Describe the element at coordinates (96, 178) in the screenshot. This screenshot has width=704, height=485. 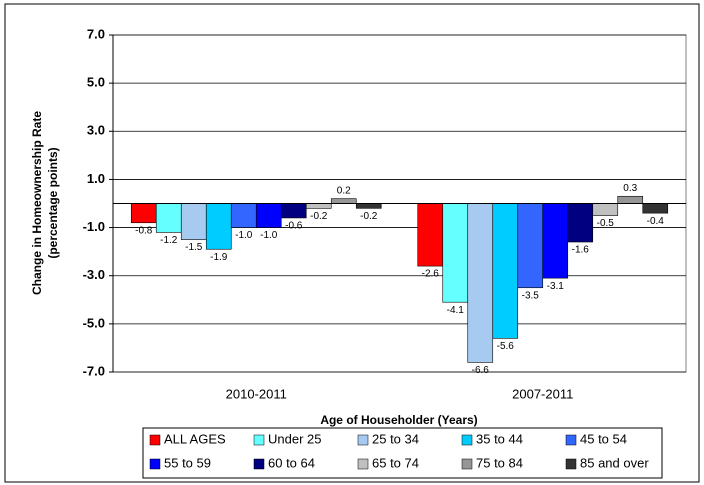
I see `y-tick-label: 1.0` at that location.